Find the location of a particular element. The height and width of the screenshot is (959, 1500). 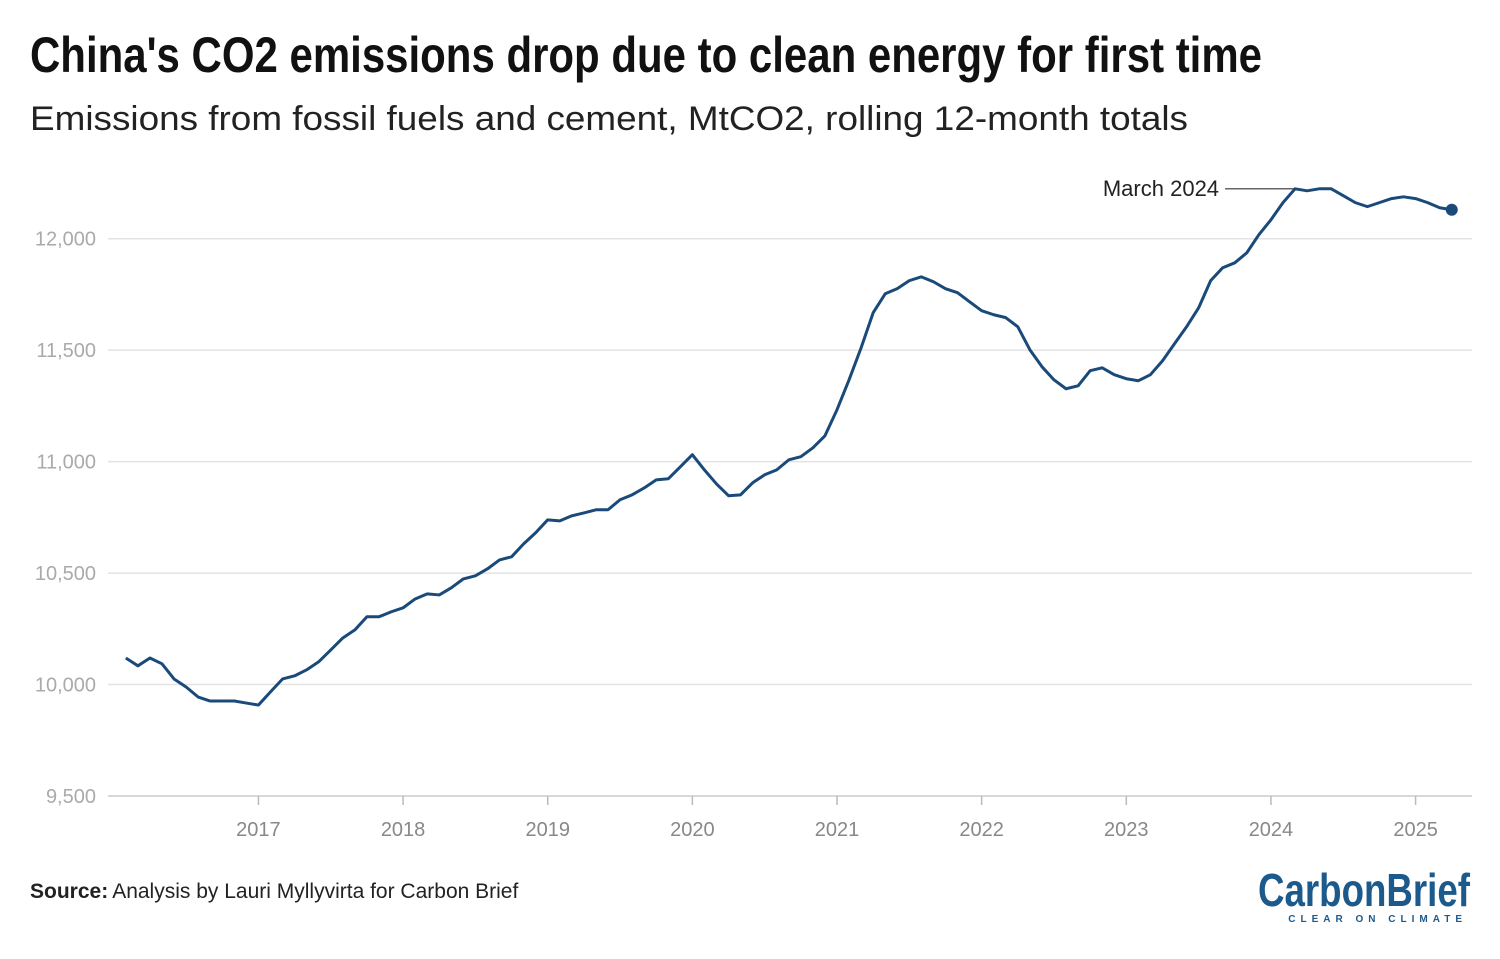

end-point is located at coordinates (1451, 209).